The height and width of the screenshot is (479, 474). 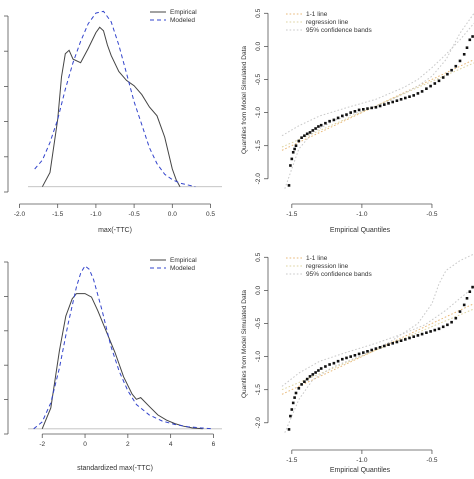 I want to click on x-tick-label: 0.0, so click(x=172, y=214).